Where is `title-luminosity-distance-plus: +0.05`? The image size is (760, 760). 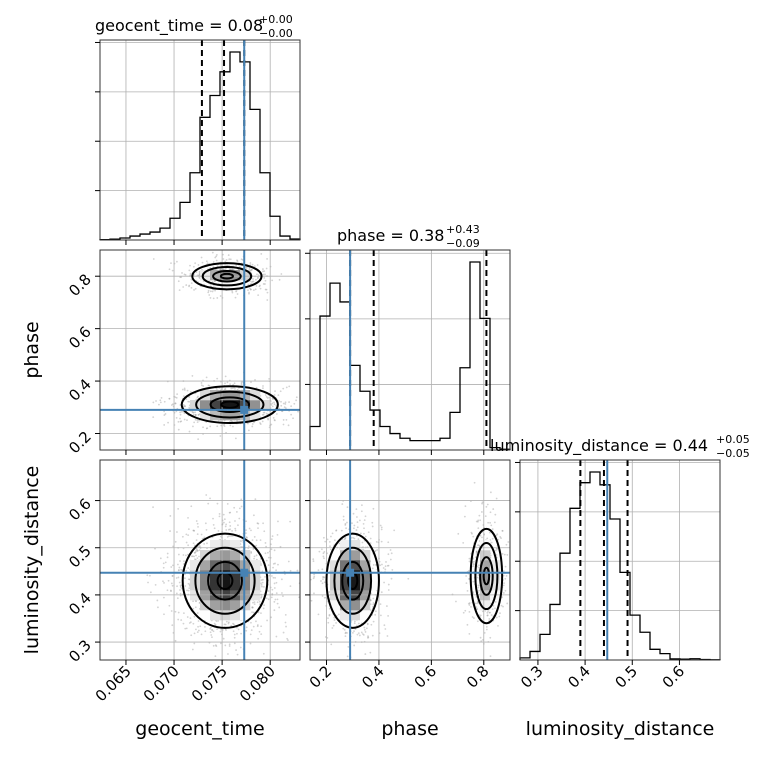 title-luminosity-distance-plus: +0.05 is located at coordinates (733, 439).